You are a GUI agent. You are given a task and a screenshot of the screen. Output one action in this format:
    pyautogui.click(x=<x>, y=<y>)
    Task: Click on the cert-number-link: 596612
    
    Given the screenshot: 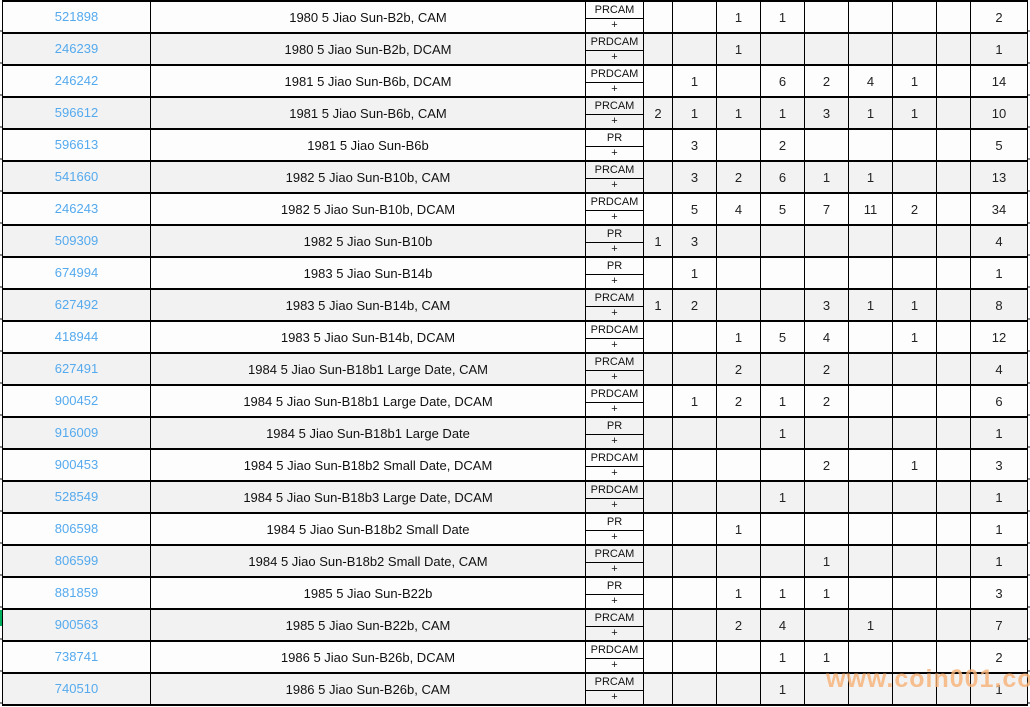 What is the action you would take?
    pyautogui.click(x=76, y=112)
    